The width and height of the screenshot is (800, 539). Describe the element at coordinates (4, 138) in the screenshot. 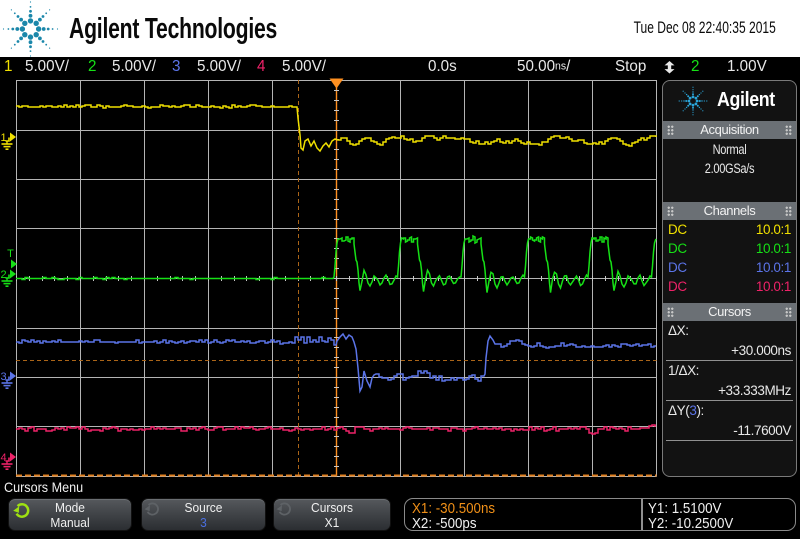

I see `svg-text: 1` at that location.